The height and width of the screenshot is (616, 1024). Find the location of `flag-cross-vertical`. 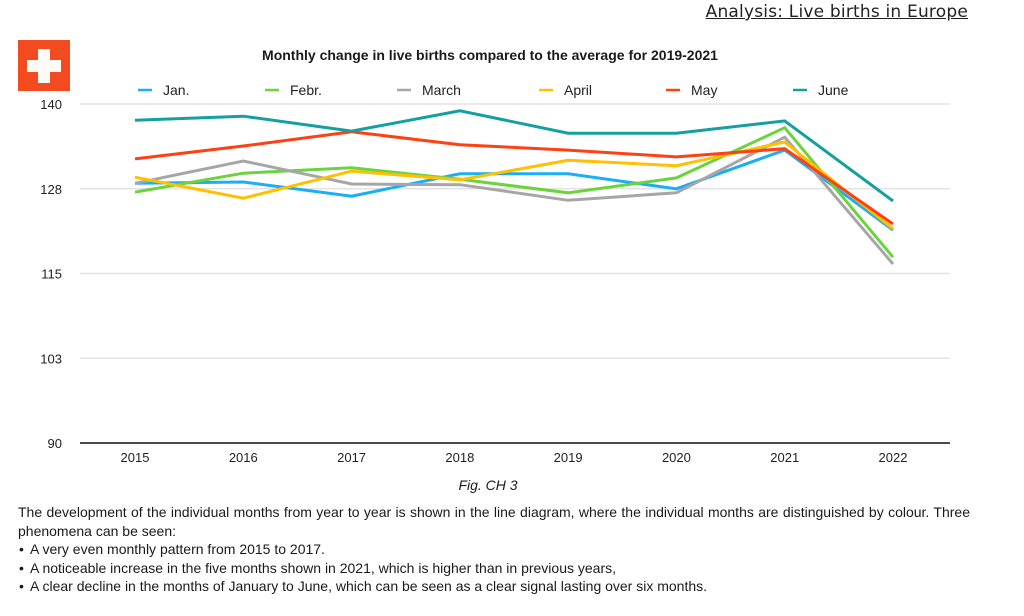

flag-cross-vertical is located at coordinates (44, 66).